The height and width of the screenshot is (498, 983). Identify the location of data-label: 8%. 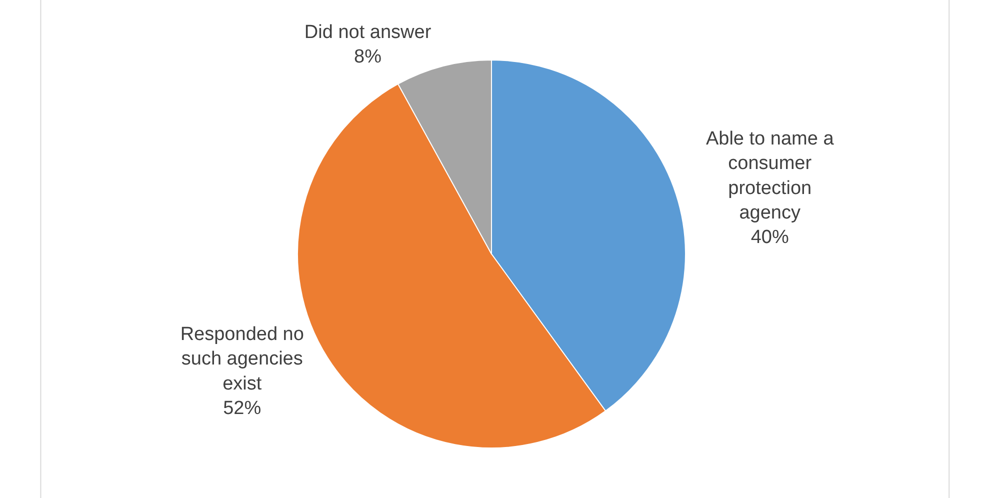
(368, 57).